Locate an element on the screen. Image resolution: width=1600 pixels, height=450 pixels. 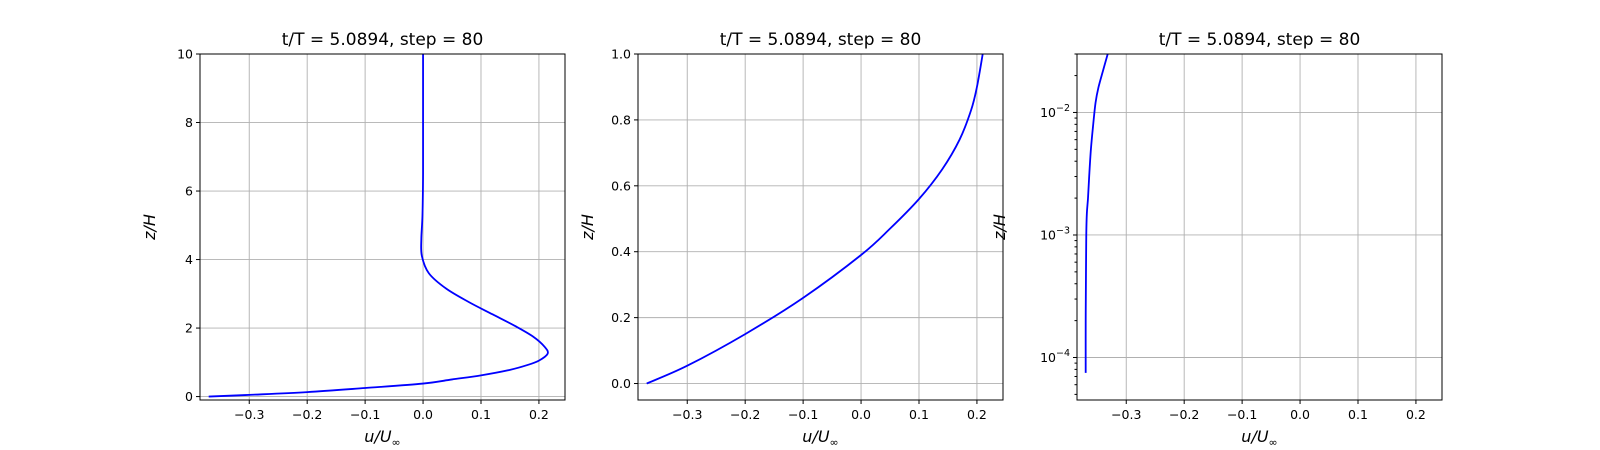
y-tick-label: 10⁻² is located at coordinates (1055, 111).